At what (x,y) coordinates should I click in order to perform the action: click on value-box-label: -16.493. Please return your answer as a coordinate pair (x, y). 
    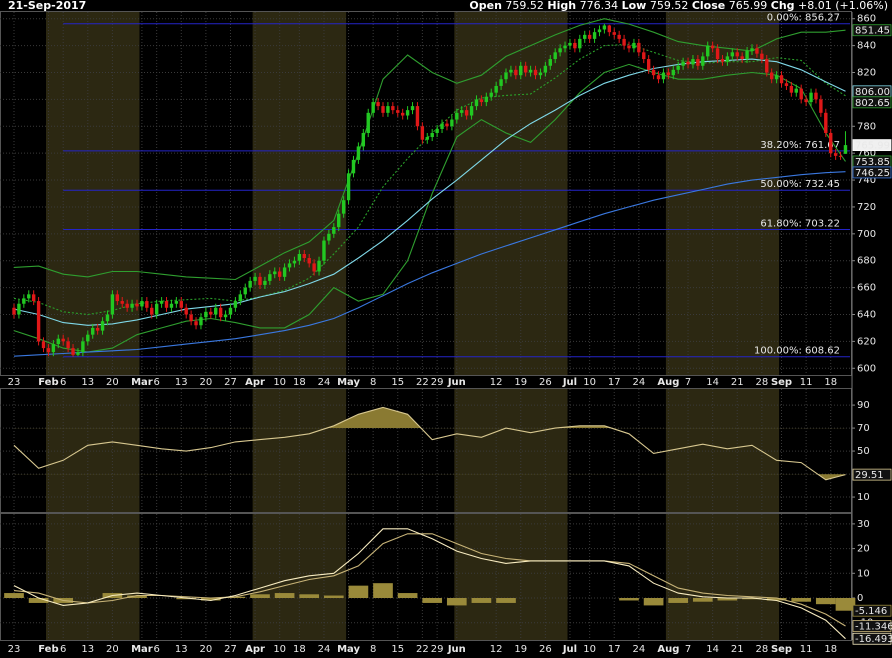
    Looking at the image, I should click on (873, 639).